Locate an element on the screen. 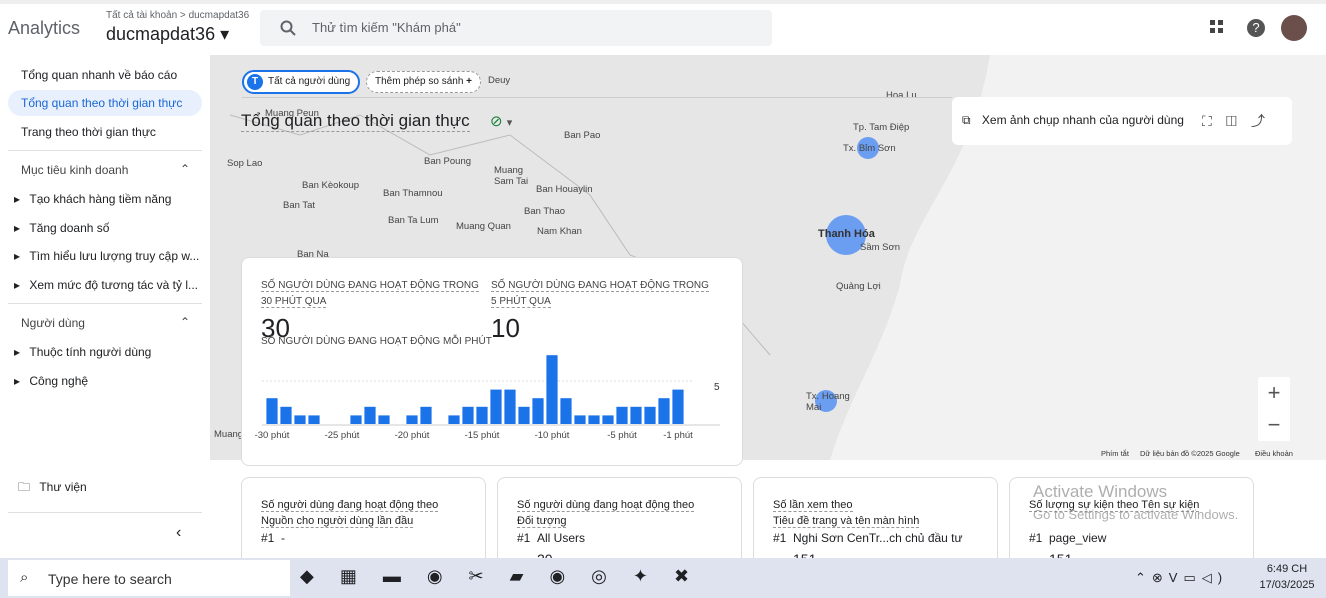 The height and width of the screenshot is (598, 1326). map-label: Sop Lao is located at coordinates (245, 163).